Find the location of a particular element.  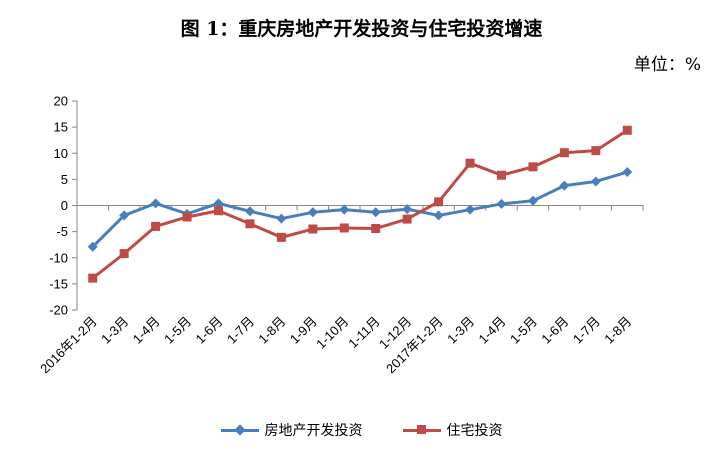

legend-item-series-2: 住宅投资 is located at coordinates (452, 430).